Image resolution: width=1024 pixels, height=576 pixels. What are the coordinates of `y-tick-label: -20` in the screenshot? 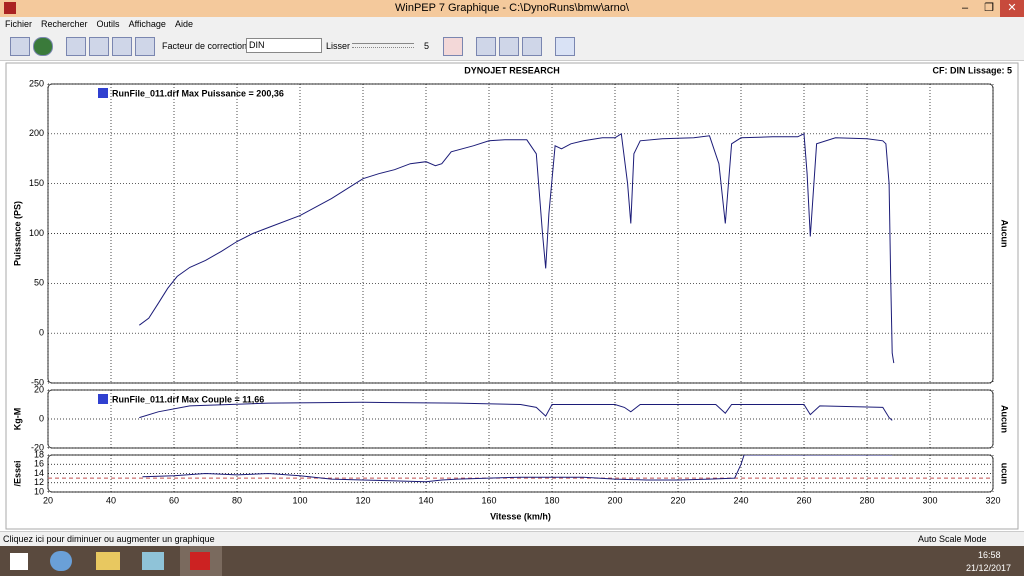 It's located at (37, 447).